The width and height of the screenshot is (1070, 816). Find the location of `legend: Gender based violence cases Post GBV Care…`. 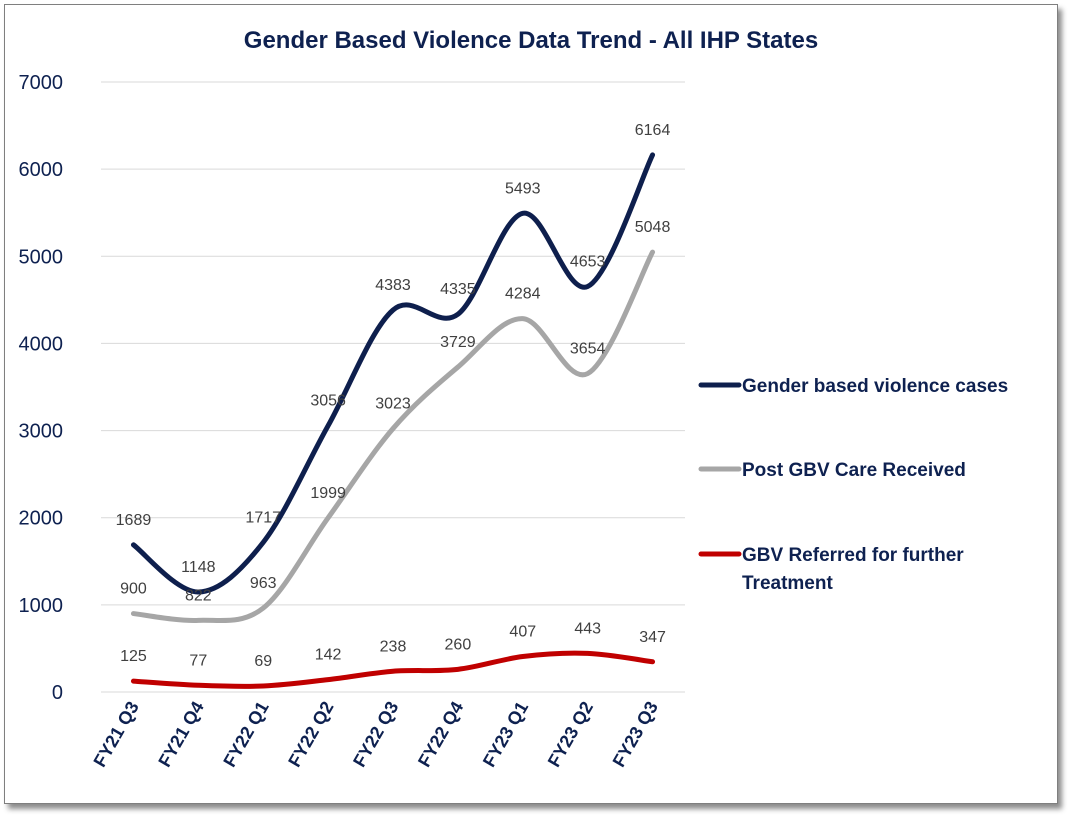

legend: Gender based violence cases Post GBV Care… is located at coordinates (853, 485).